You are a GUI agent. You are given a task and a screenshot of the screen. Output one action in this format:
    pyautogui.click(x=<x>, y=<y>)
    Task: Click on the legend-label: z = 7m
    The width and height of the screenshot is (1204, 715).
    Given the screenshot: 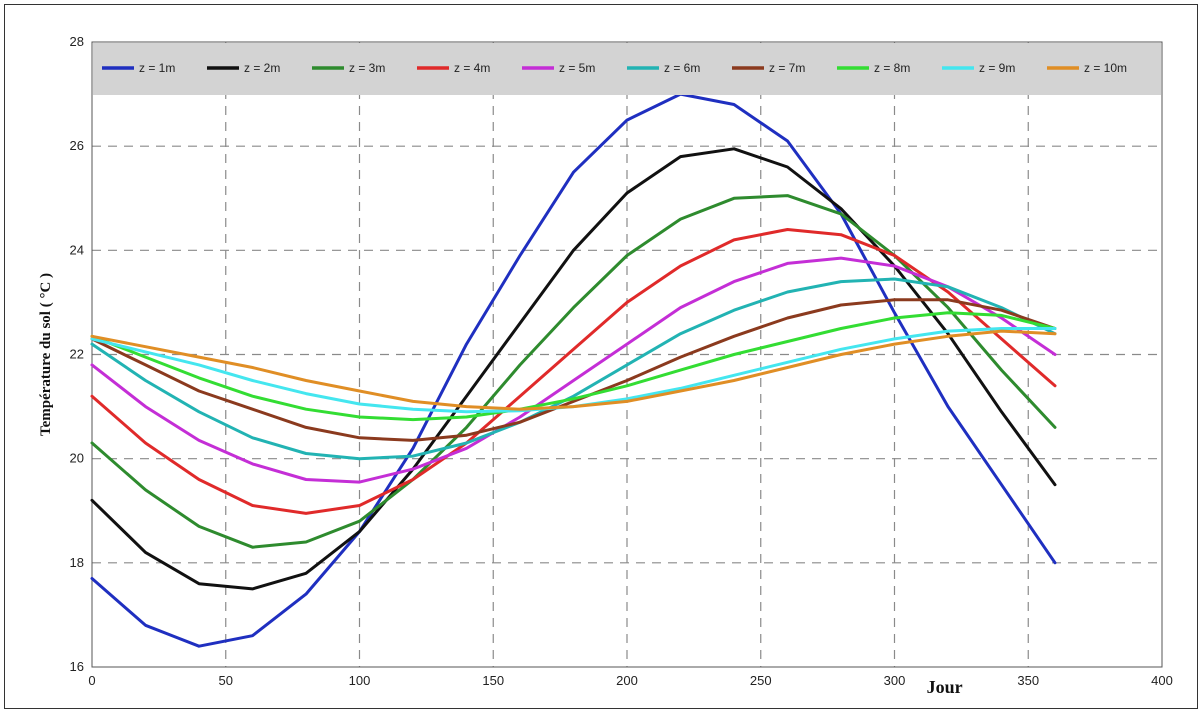 What is the action you would take?
    pyautogui.click(x=787, y=68)
    